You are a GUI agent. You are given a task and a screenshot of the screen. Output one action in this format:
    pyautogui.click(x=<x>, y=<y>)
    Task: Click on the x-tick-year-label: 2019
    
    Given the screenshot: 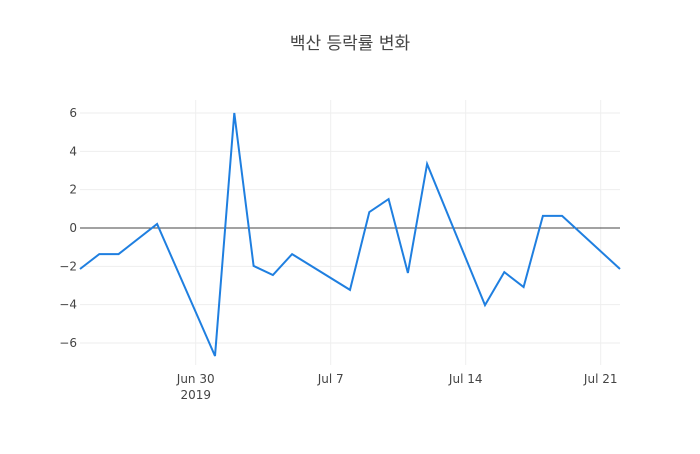 What is the action you would take?
    pyautogui.click(x=195, y=395)
    